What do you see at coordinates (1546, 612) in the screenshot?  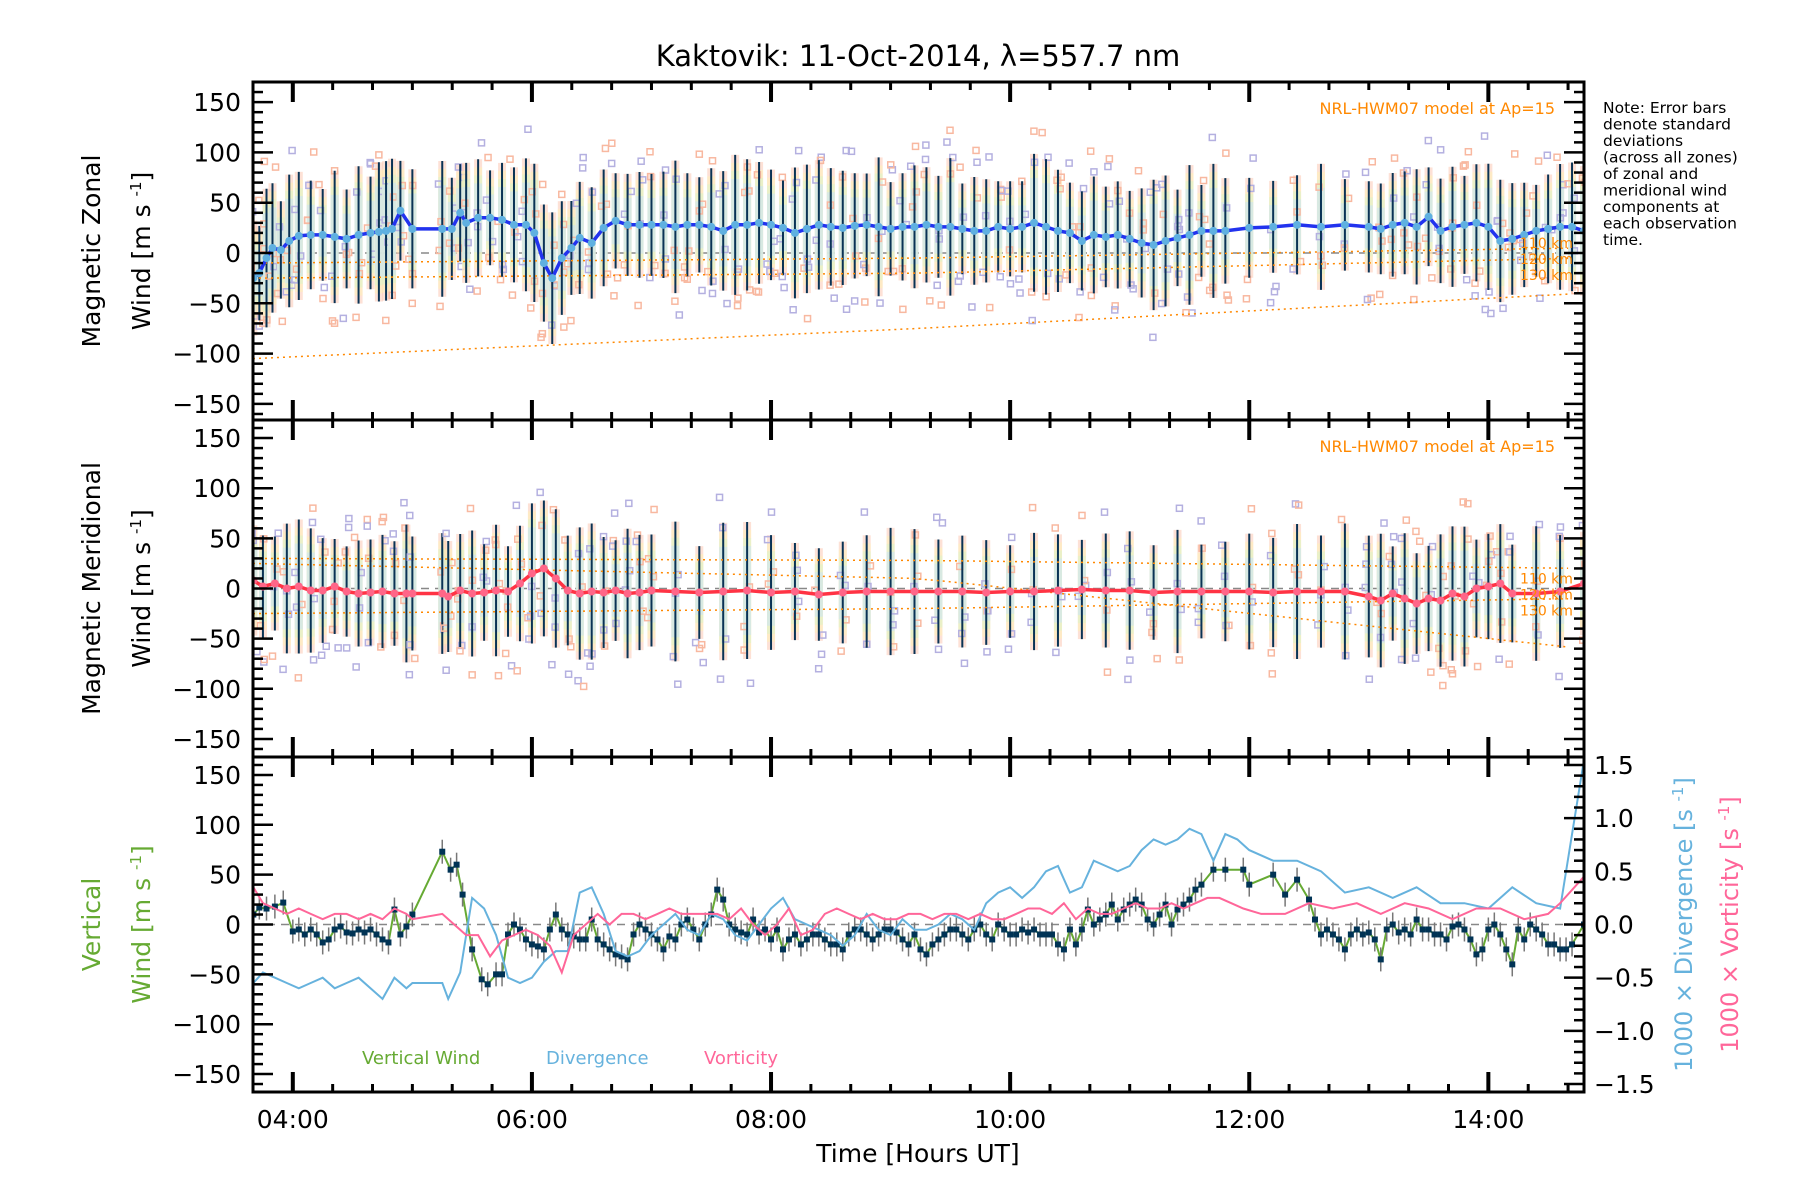 I see `altitude-label: 130 km` at bounding box center [1546, 612].